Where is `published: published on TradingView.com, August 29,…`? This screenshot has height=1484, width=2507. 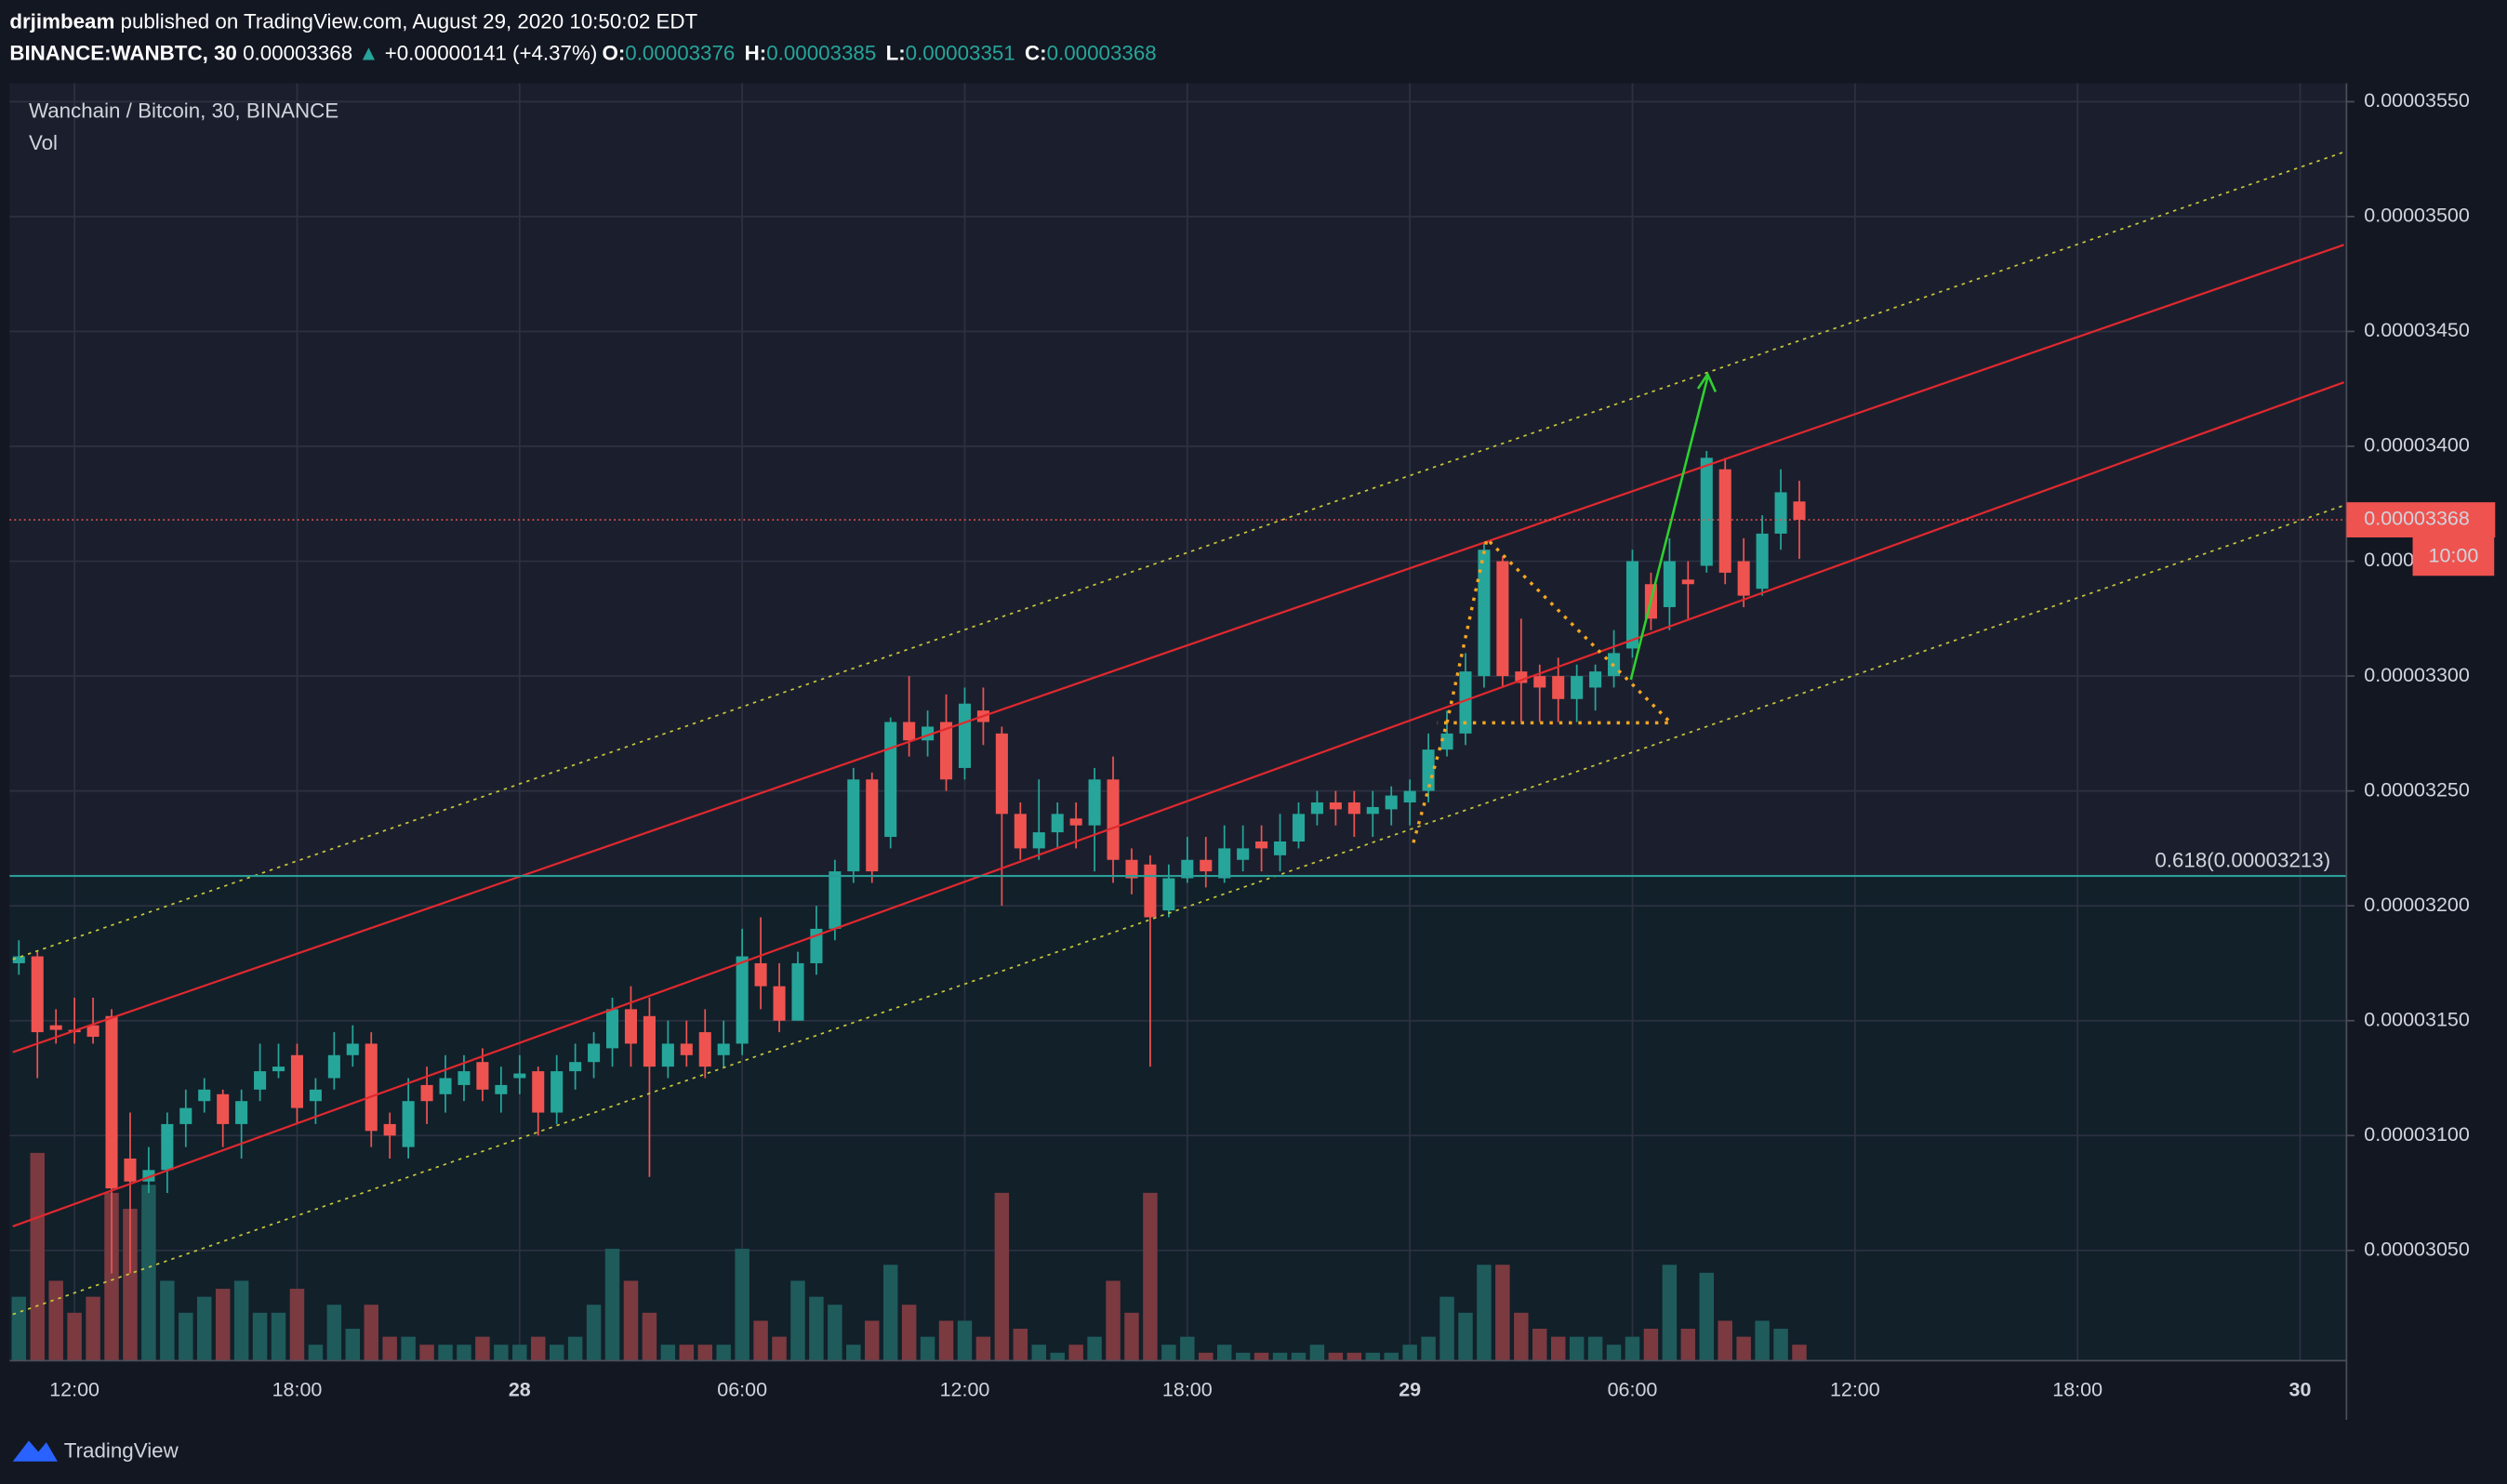
published: published on TradingView.com, August 29,… is located at coordinates (409, 21).